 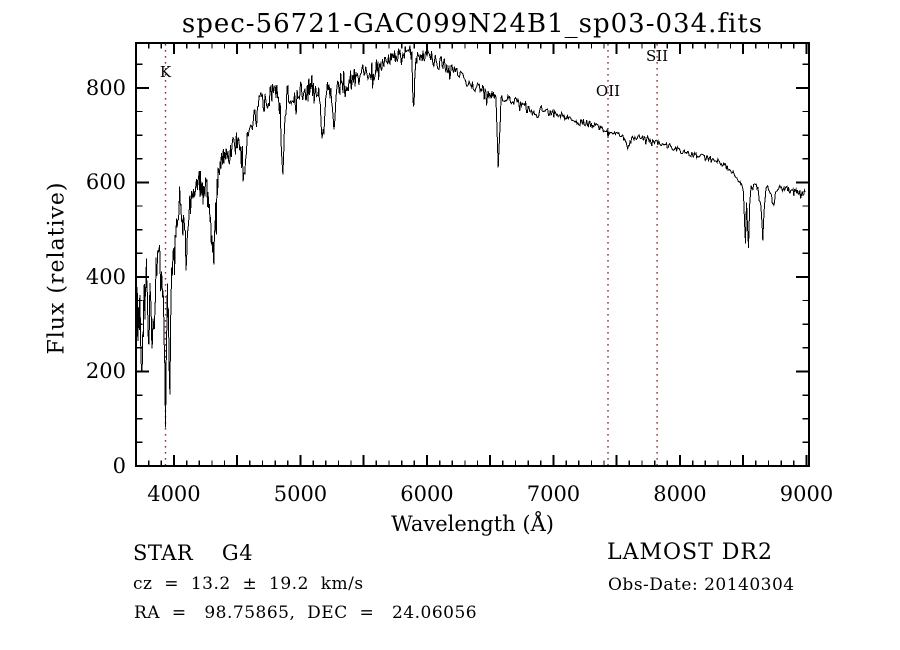 I want to click on coordinates-text: RA = 98.75865, DEC = 24.06056, so click(x=306, y=613).